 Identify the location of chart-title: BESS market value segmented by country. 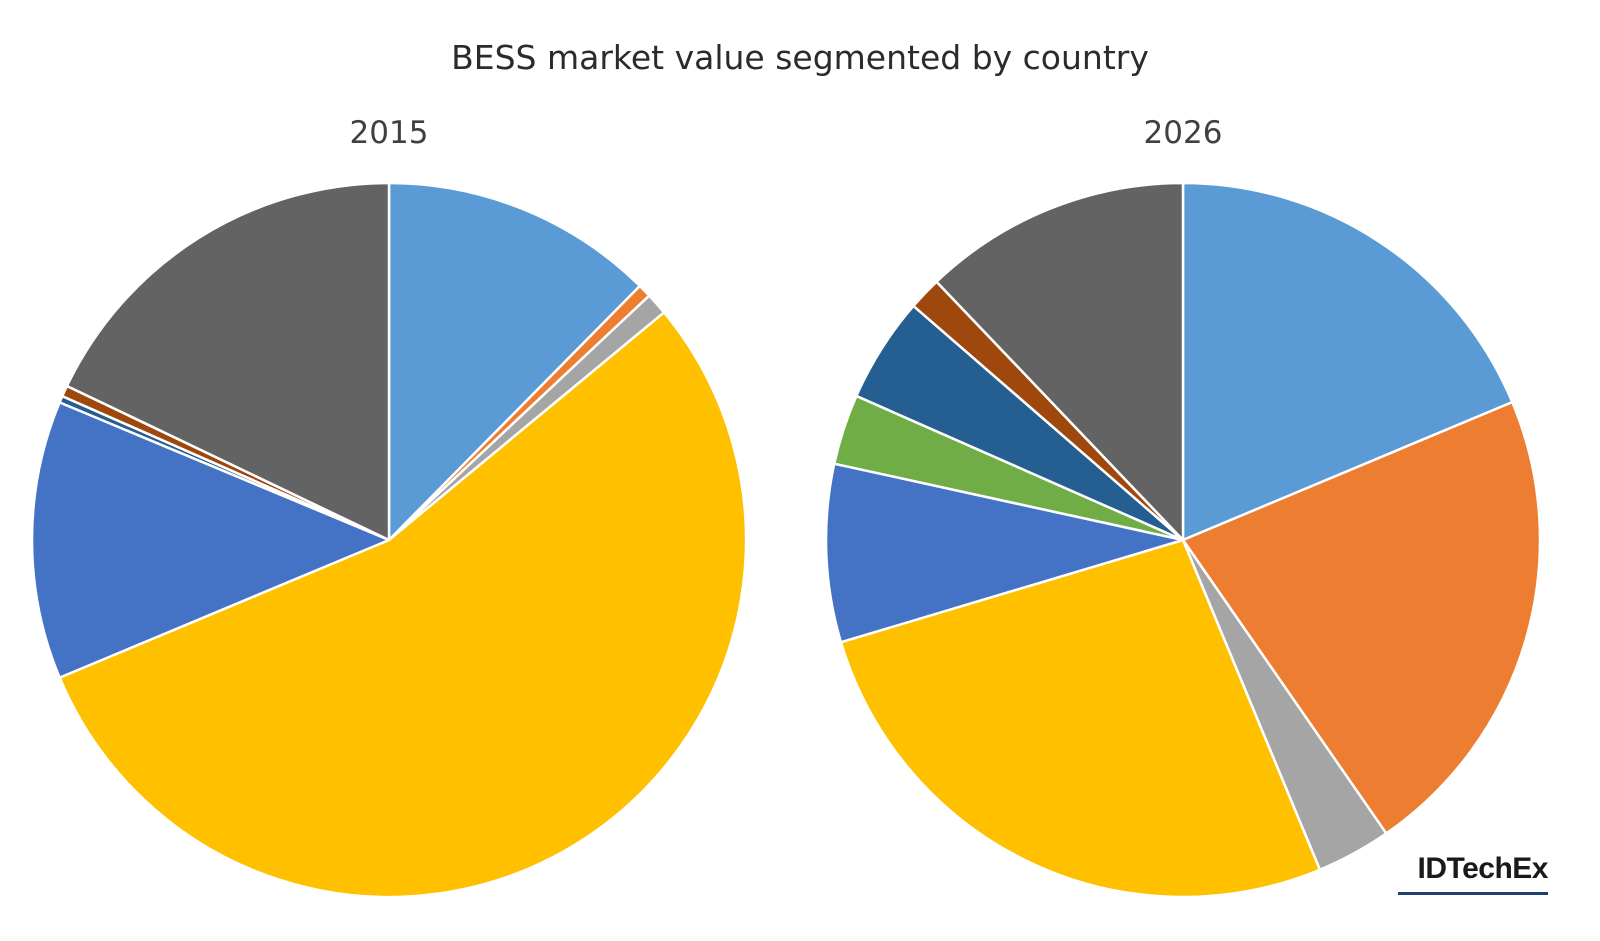
(800, 57).